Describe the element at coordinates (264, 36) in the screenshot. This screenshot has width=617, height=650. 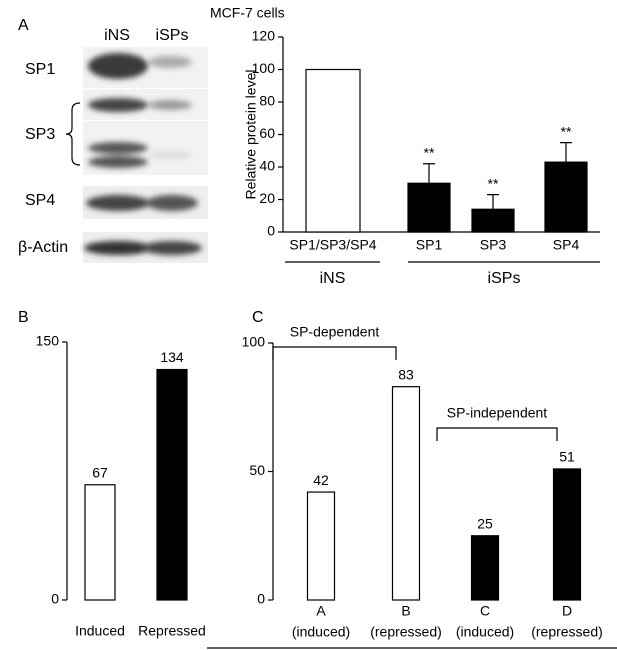
I see `y-tick-label: 120` at that location.